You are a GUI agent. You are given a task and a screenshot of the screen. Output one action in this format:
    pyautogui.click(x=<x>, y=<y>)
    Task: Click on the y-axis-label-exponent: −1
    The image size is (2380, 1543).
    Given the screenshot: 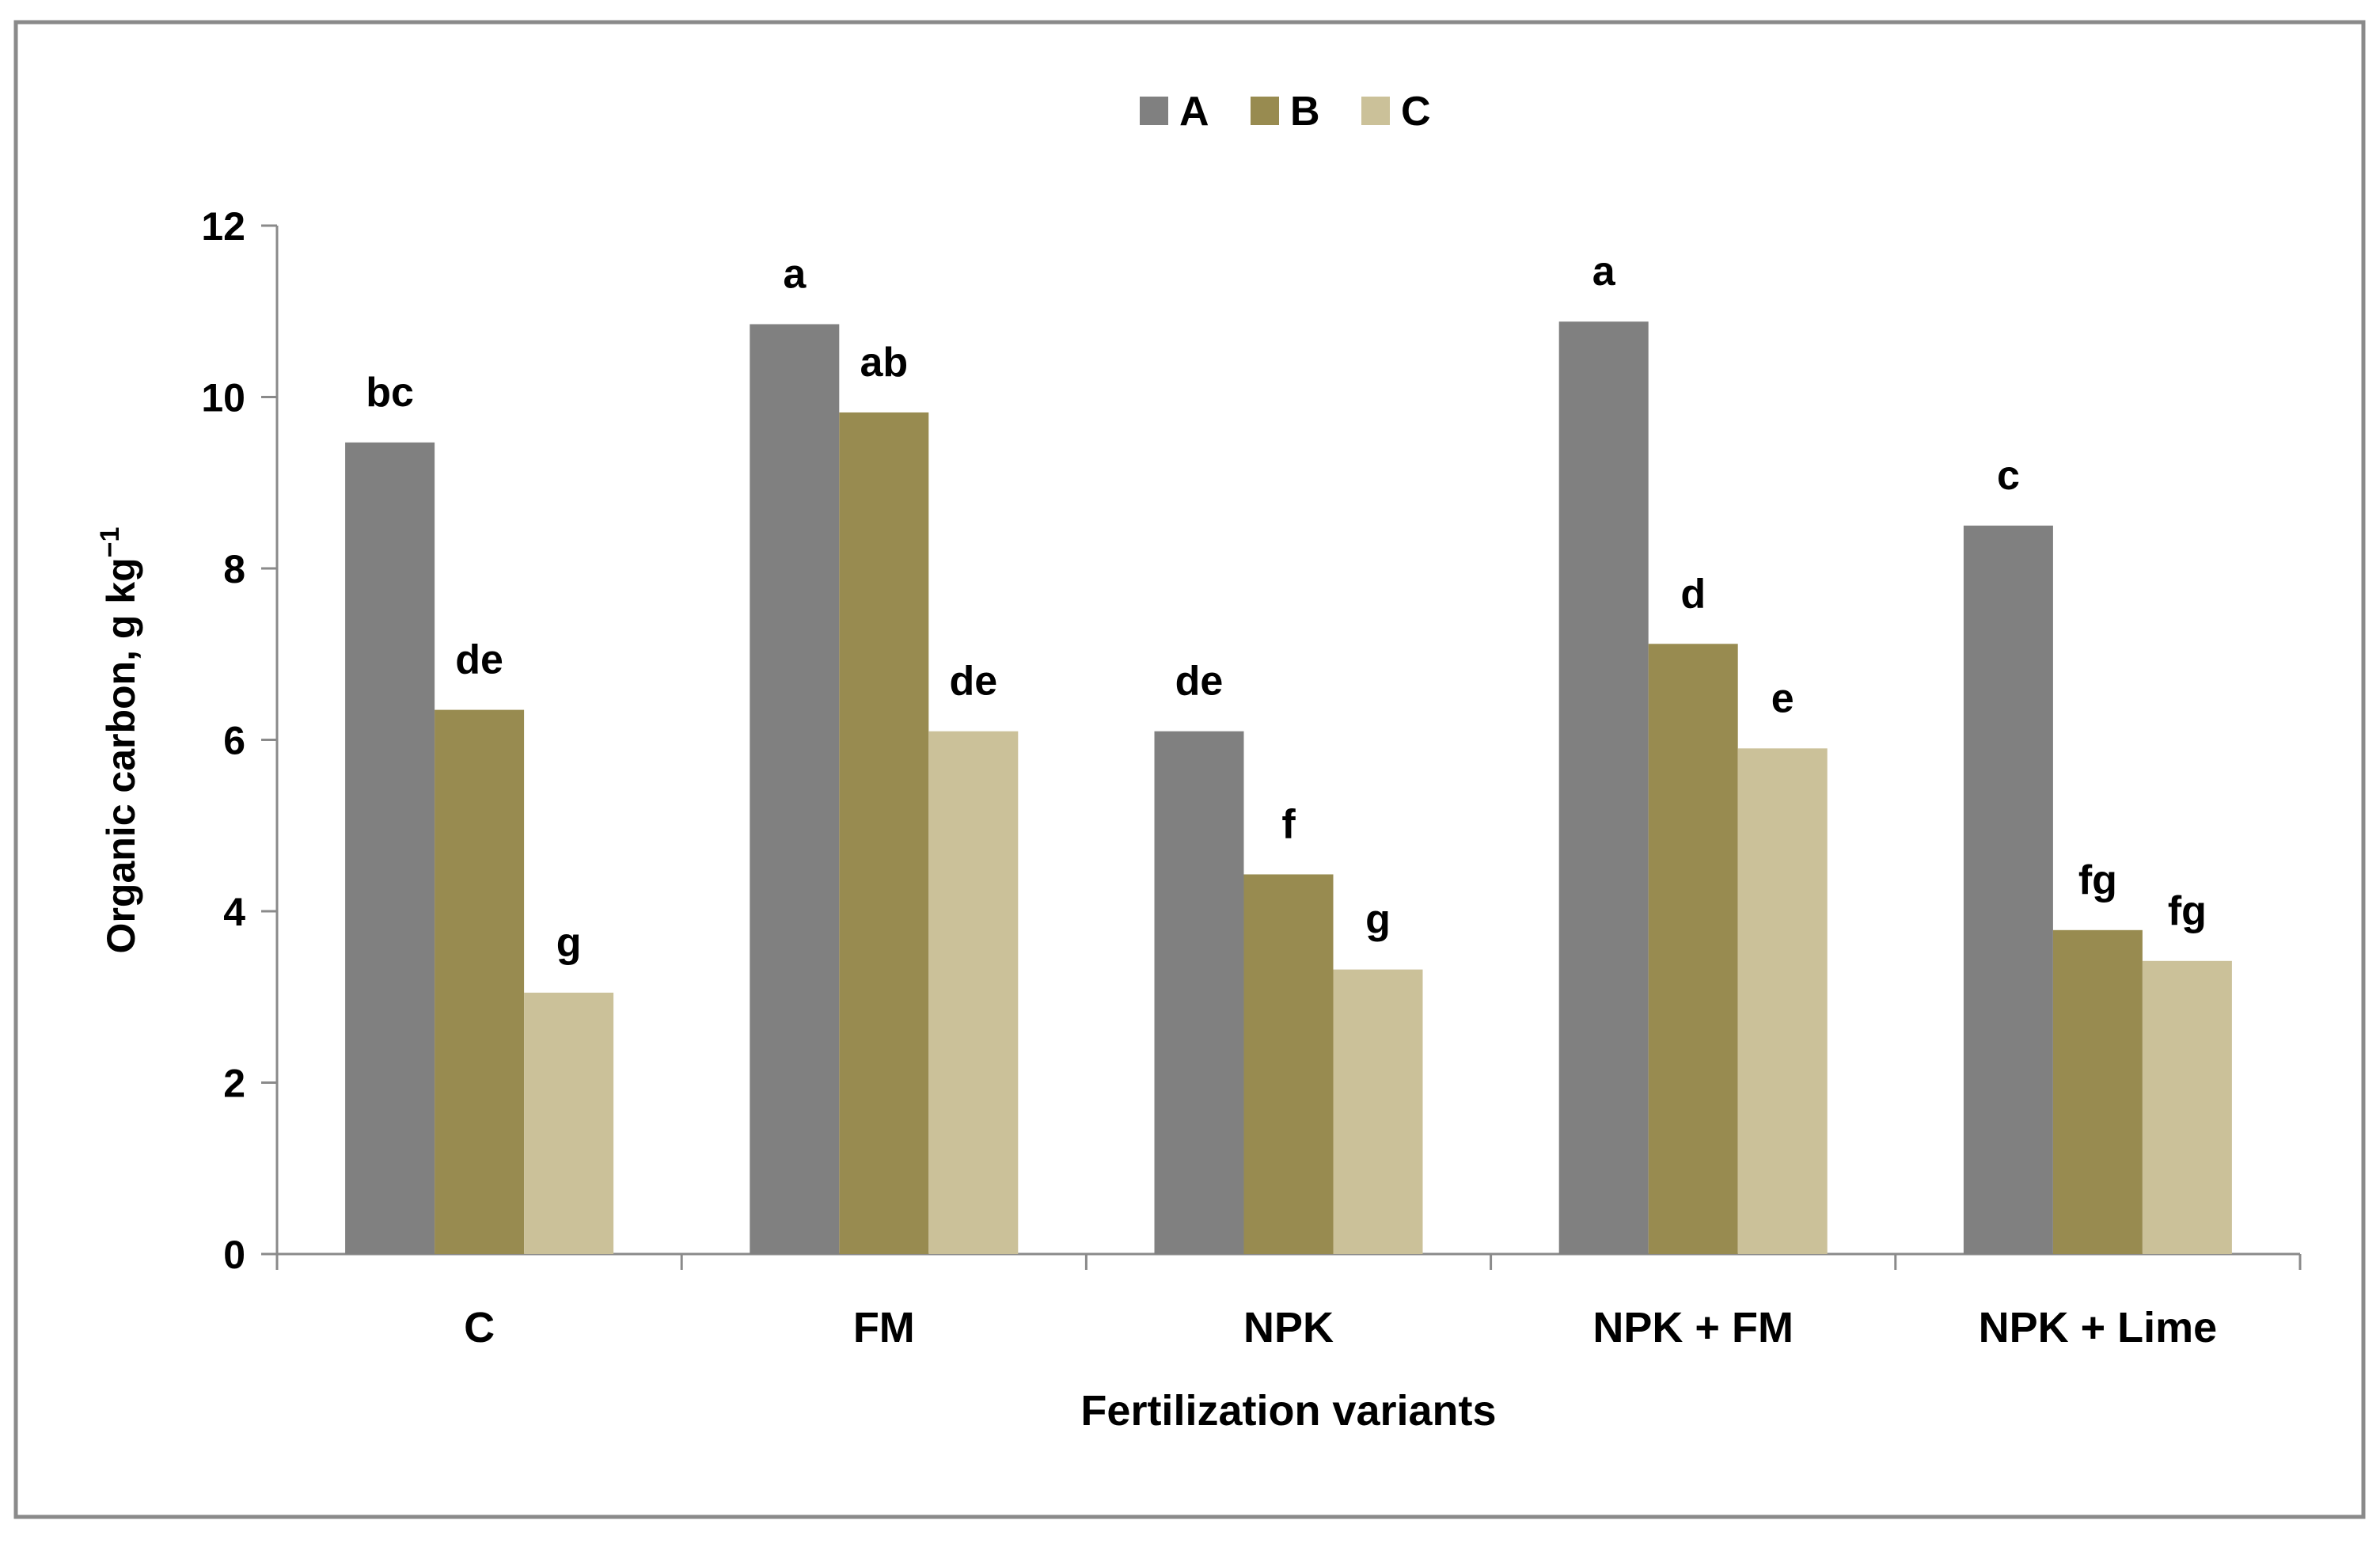 What is the action you would take?
    pyautogui.click(x=110, y=542)
    